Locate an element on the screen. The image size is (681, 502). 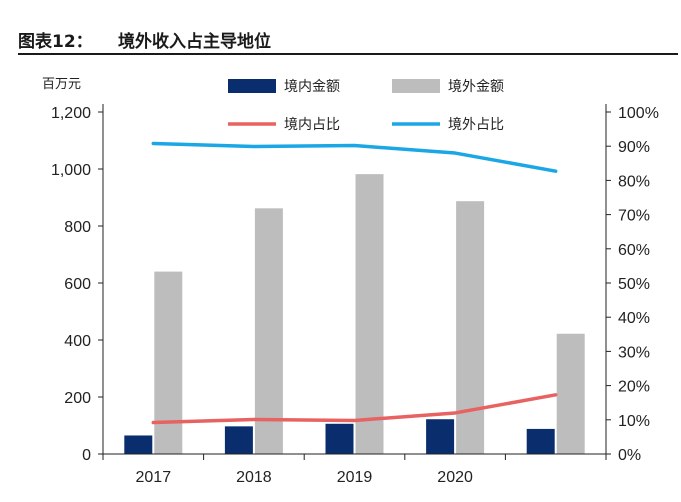
figure-label: 图表12： is located at coordinates (55, 42).